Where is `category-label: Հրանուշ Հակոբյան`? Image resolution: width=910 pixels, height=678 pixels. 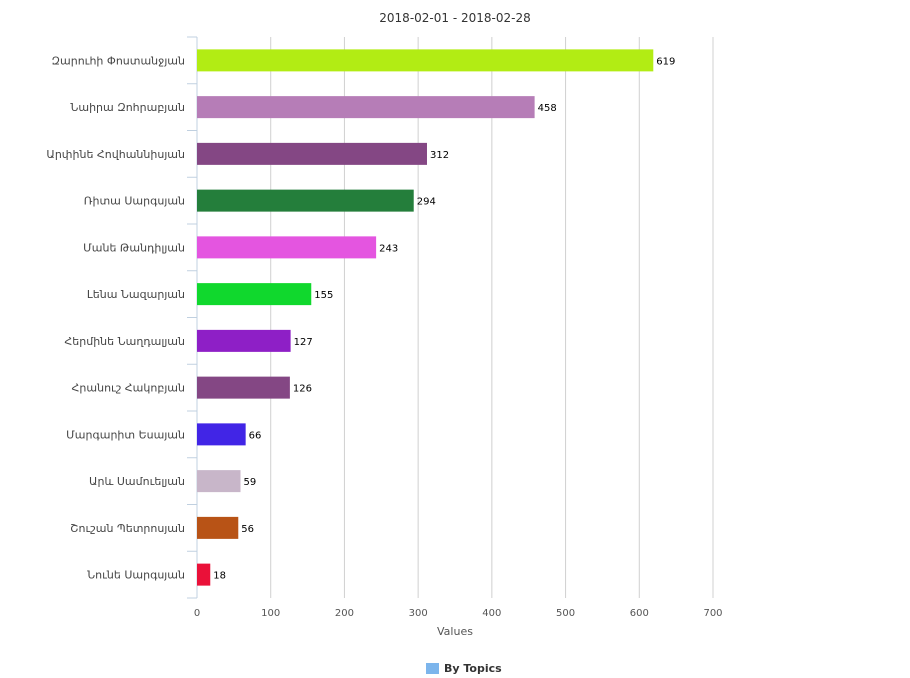
category-label: Հրանուշ Հակոբյան is located at coordinates (128, 388).